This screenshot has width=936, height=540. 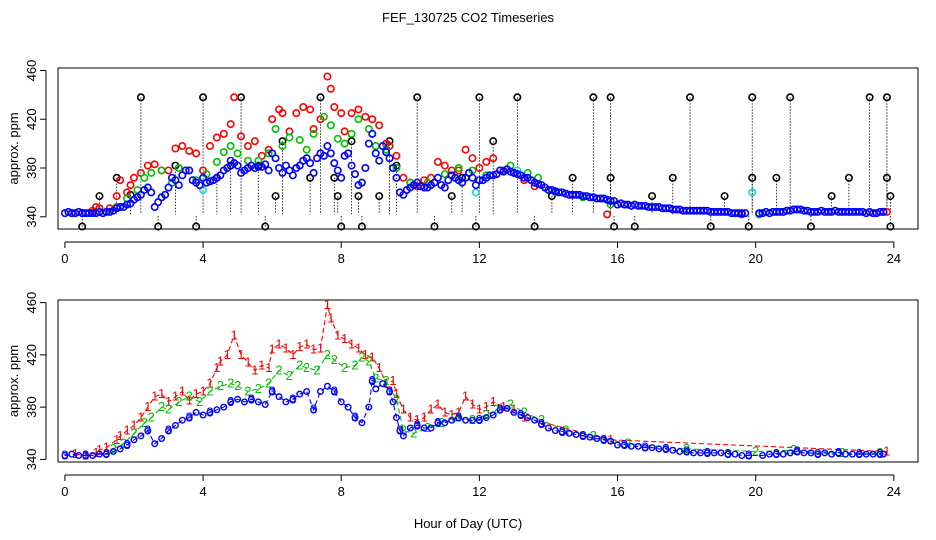 I want to click on x-tick-label: 12, so click(x=479, y=258).